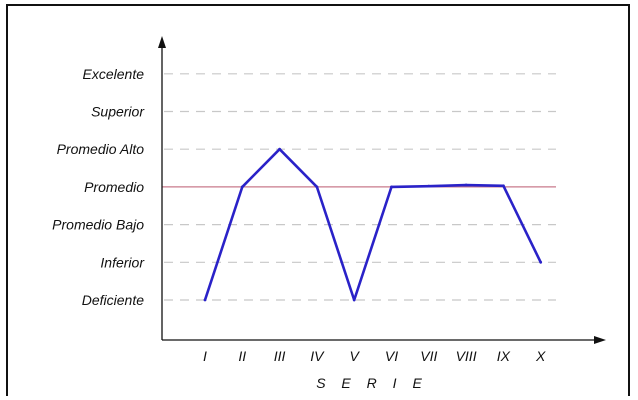 Image resolution: width=638 pixels, height=400 pixels. I want to click on x-tick-label: V, so click(355, 356).